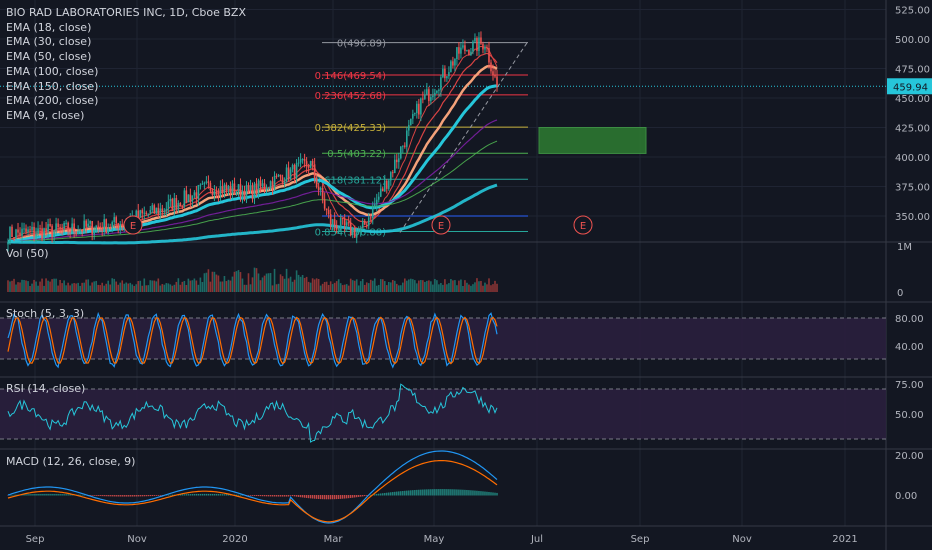 Image resolution: width=932 pixels, height=550 pixels. What do you see at coordinates (49, 57) in the screenshot?
I see `legend-ema-50: EMA (50, close)` at bounding box center [49, 57].